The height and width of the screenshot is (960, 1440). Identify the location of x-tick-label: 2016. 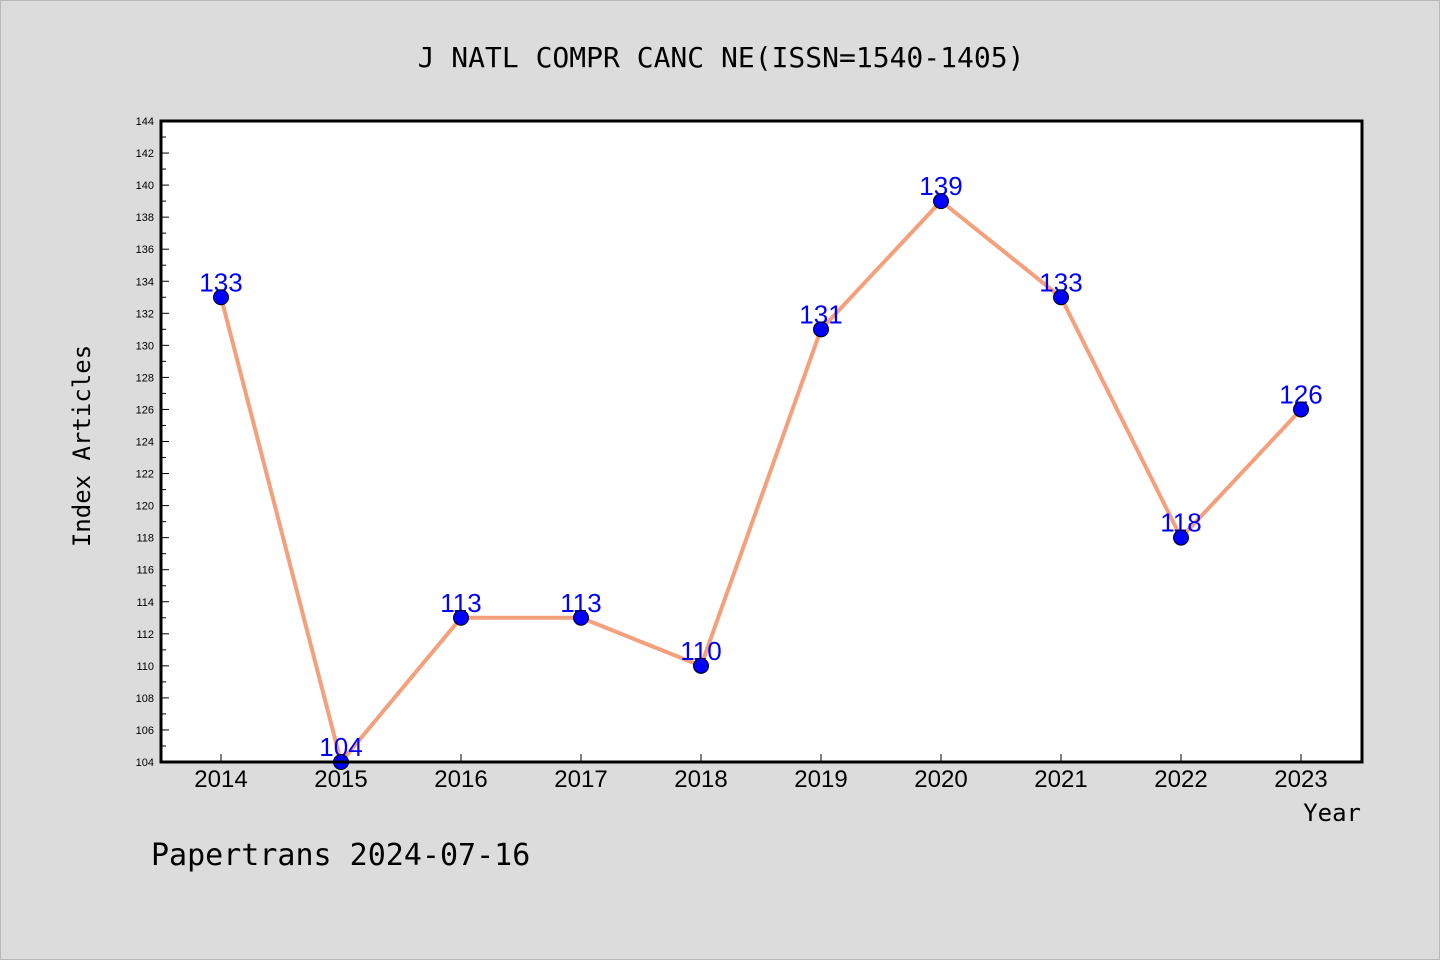
(460, 779).